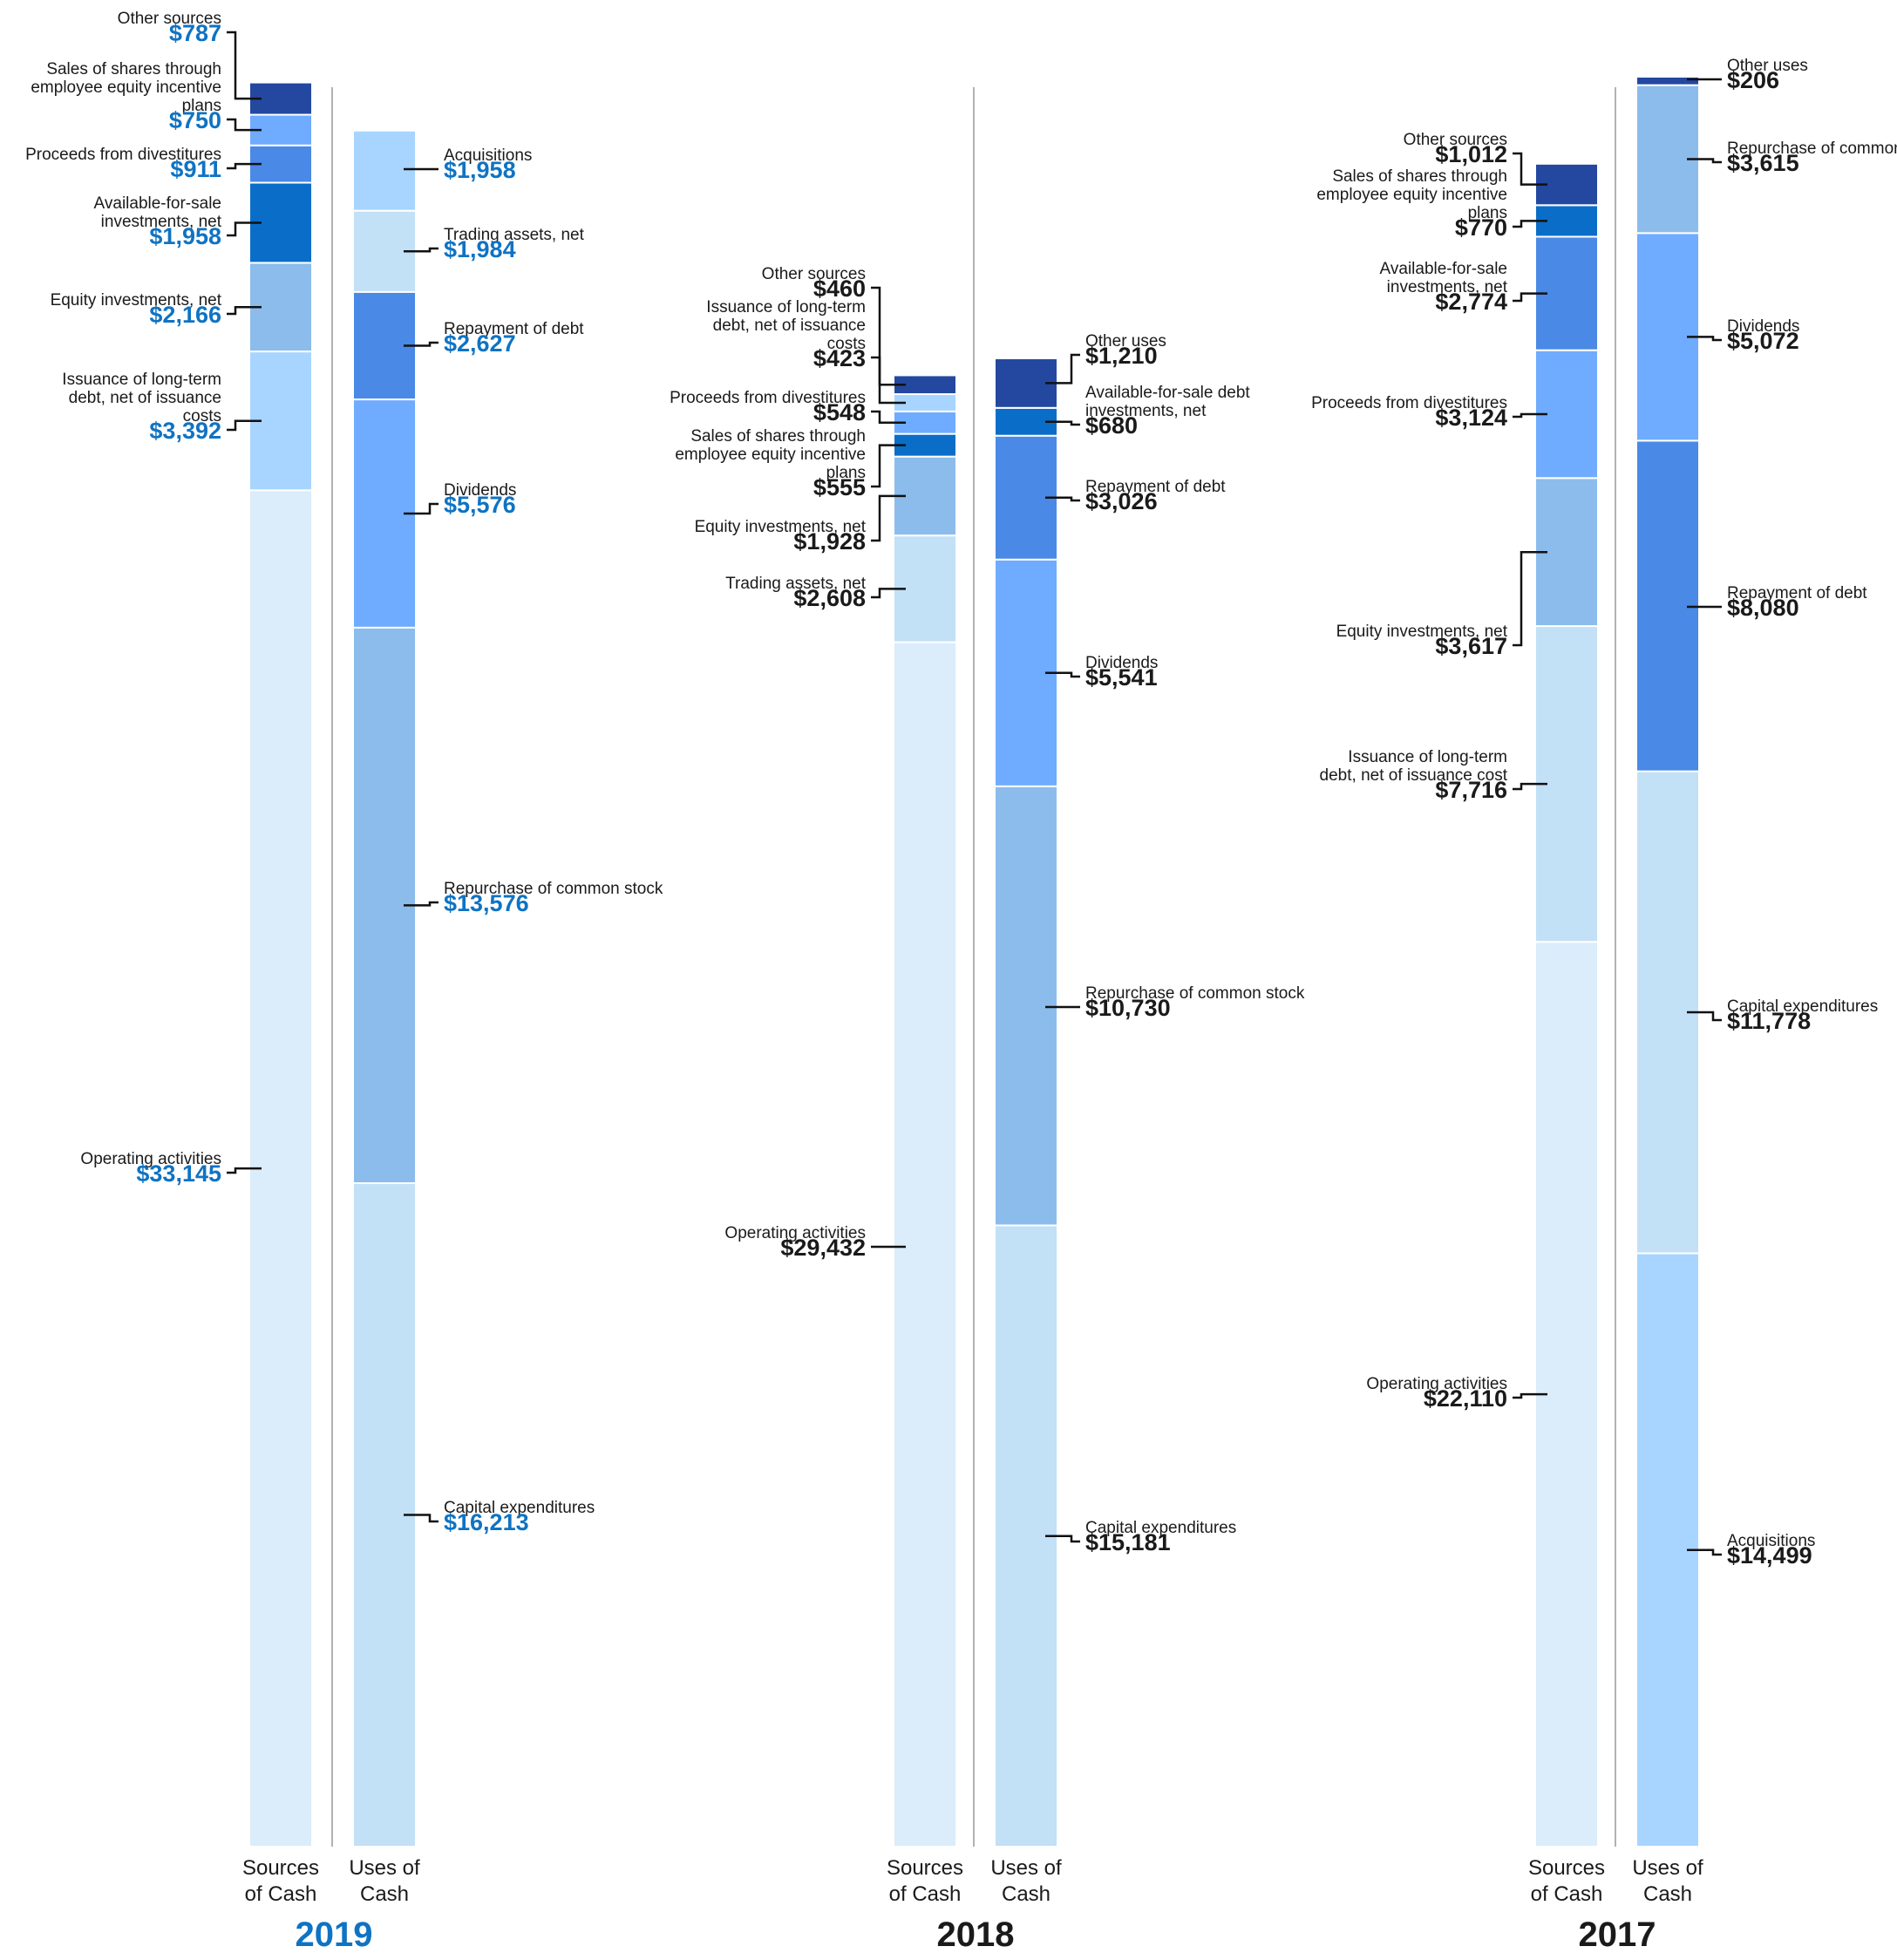 The image size is (1897, 1960). Describe the element at coordinates (1471, 418) in the screenshot. I see `segment-value: $3,124` at that location.